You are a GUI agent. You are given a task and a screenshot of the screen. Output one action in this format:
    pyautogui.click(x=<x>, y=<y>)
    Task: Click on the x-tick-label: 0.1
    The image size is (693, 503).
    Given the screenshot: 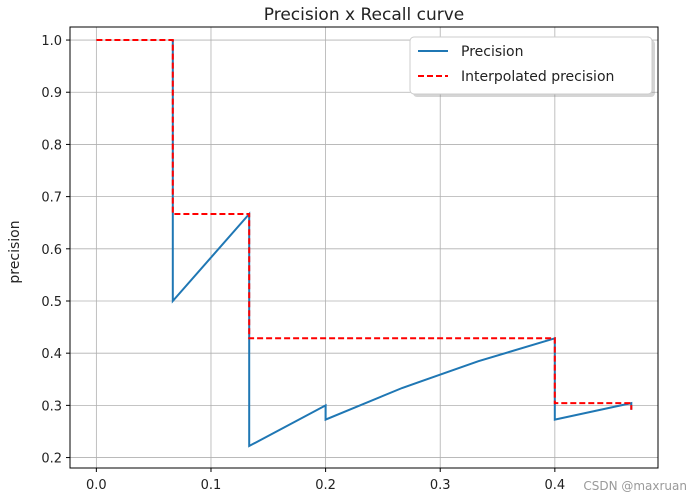 What is the action you would take?
    pyautogui.click(x=211, y=485)
    